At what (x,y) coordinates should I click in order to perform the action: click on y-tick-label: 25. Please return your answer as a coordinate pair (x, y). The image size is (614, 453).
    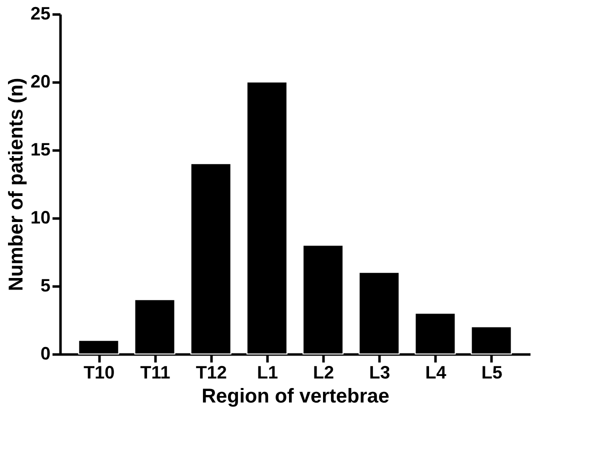
    Looking at the image, I should click on (40, 14).